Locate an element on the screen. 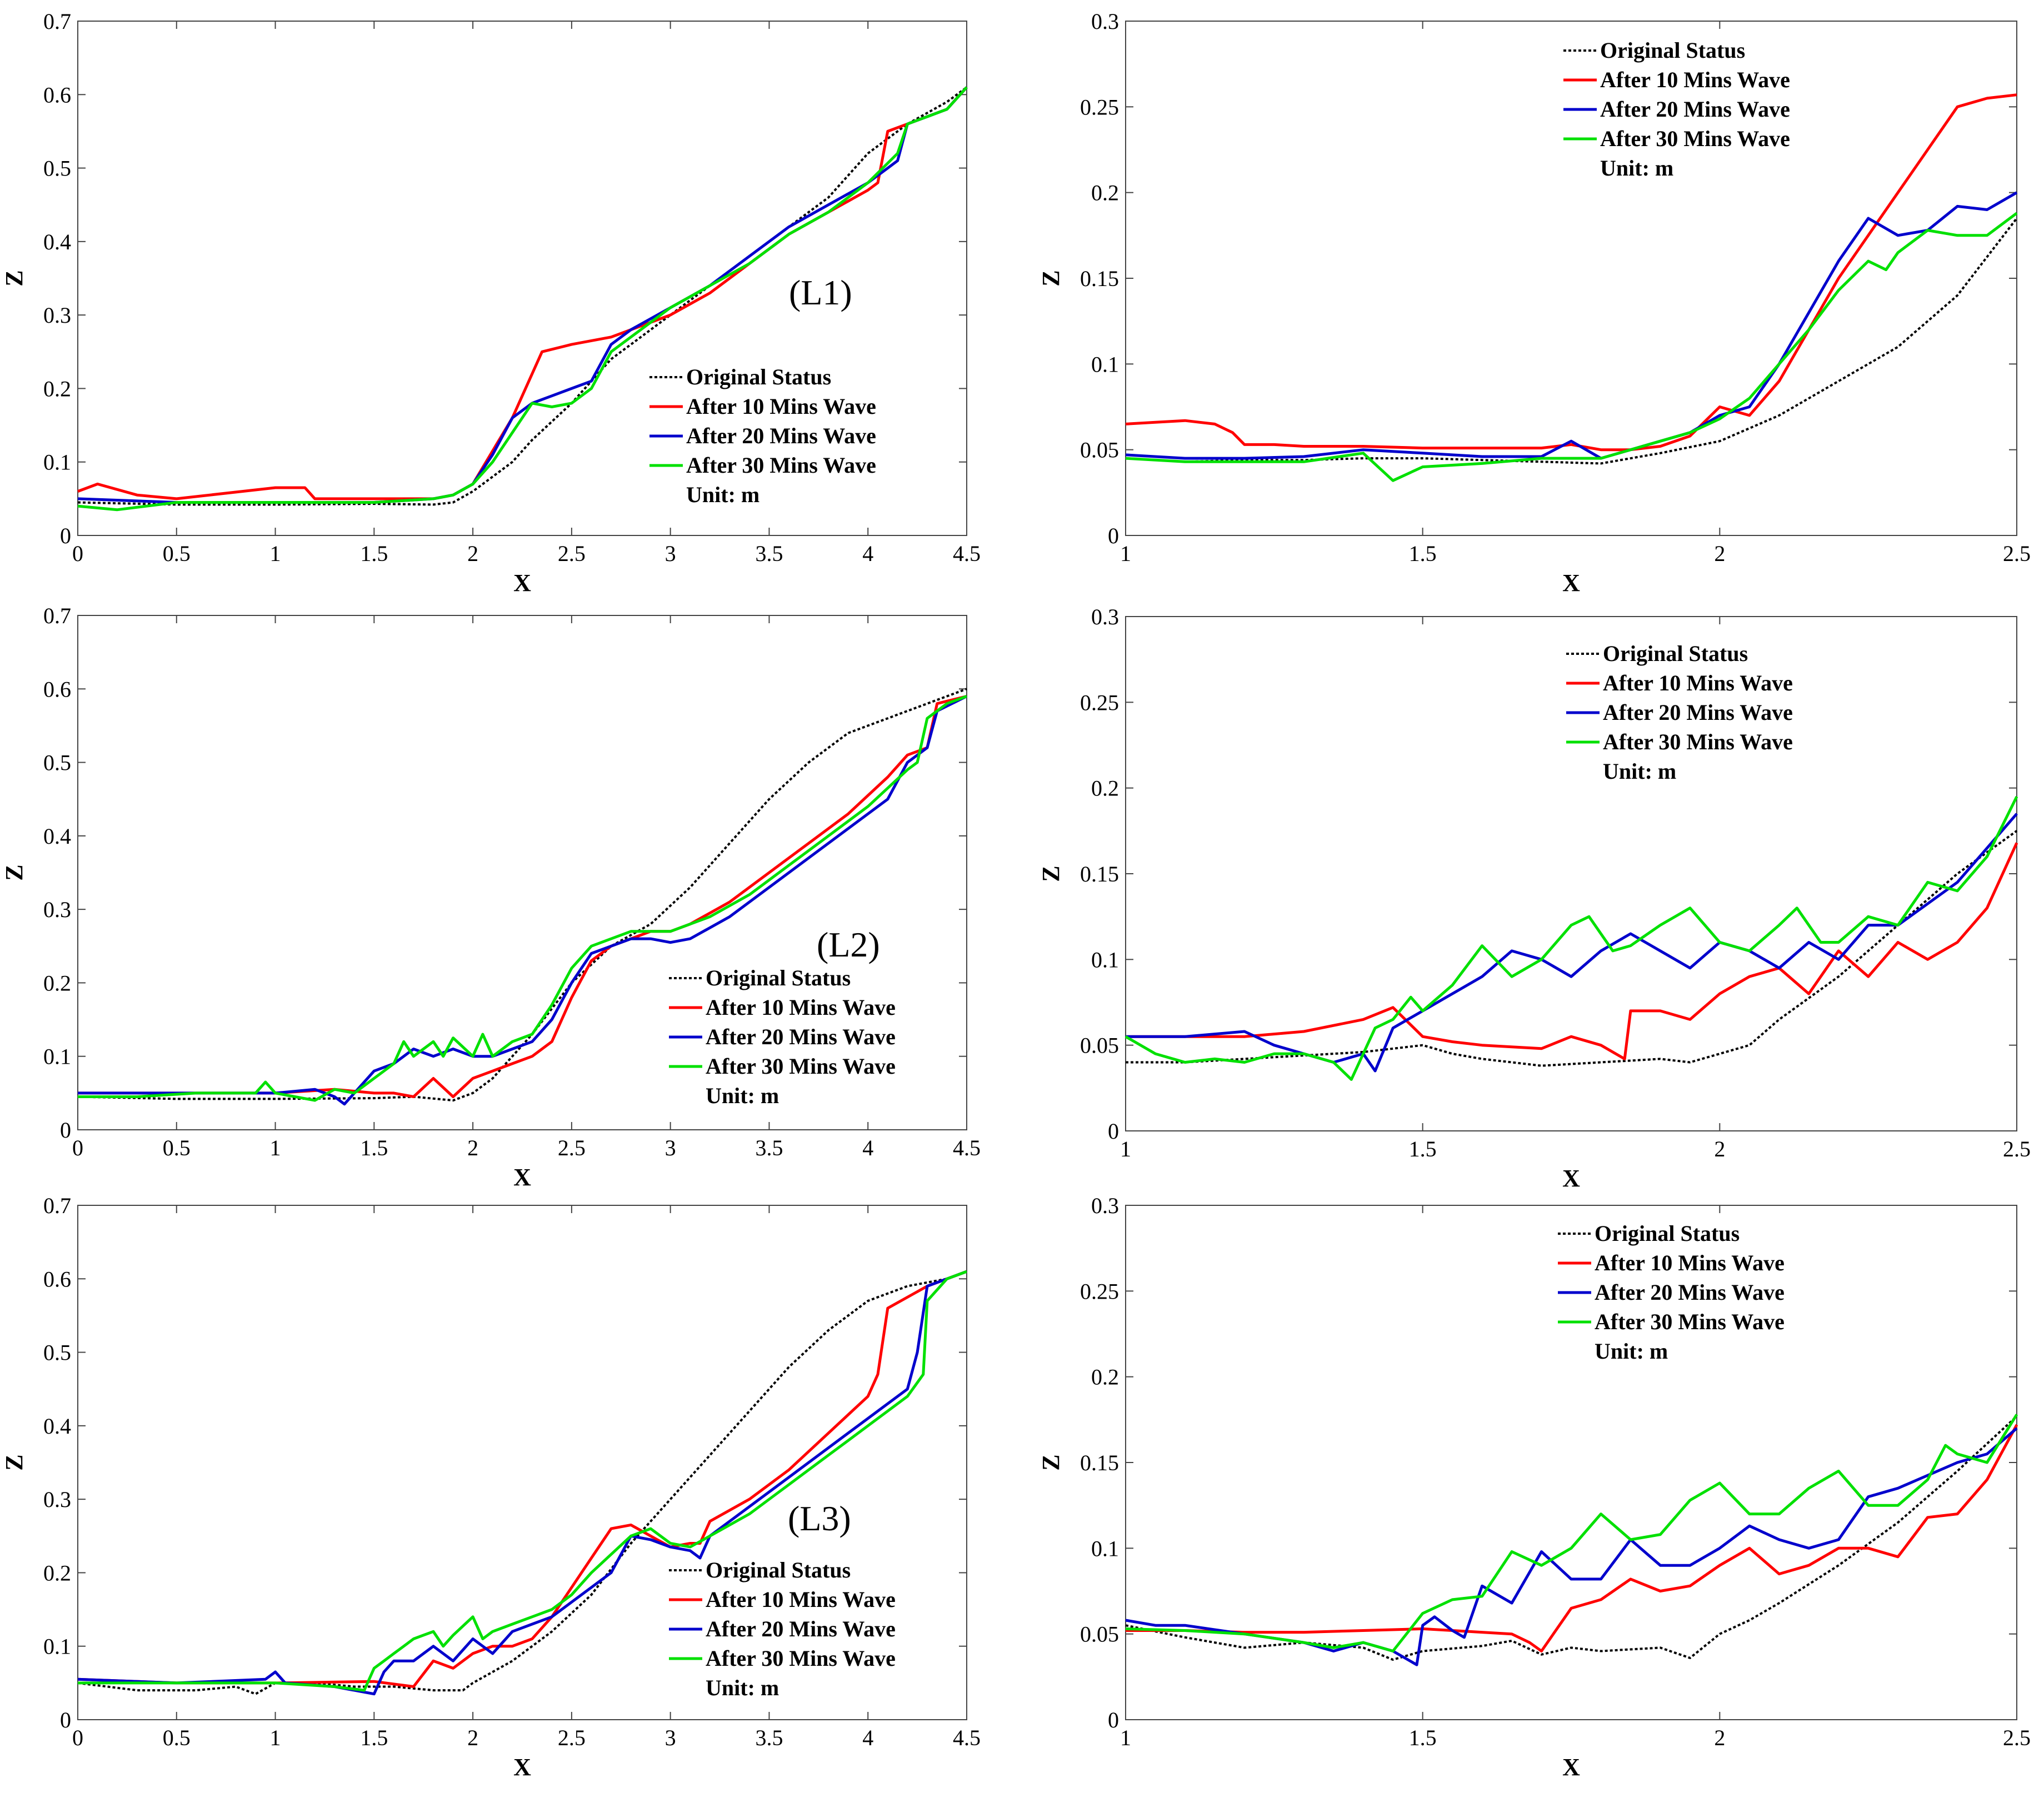 The height and width of the screenshot is (1793, 2044). series-line-after-10-mins is located at coordinates (1572, 1538).